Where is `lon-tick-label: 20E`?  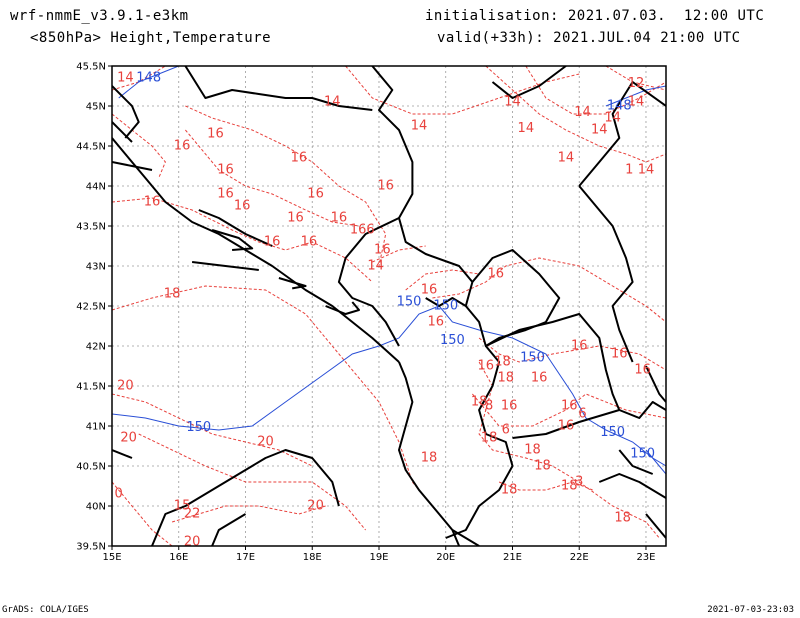 lon-tick-label: 20E is located at coordinates (445, 557).